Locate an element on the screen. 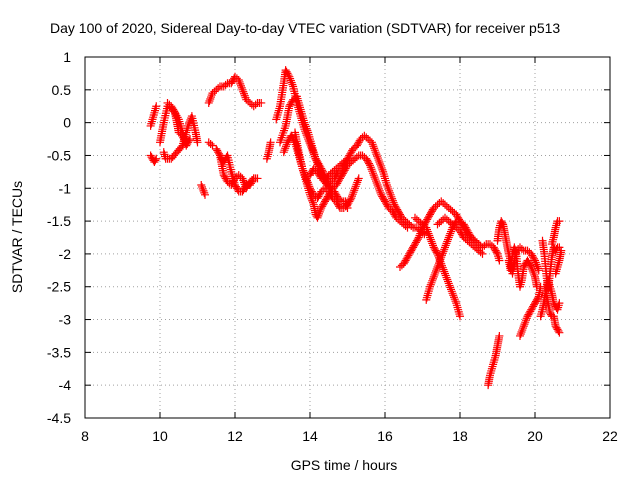  series-track-a is located at coordinates (153, 116).